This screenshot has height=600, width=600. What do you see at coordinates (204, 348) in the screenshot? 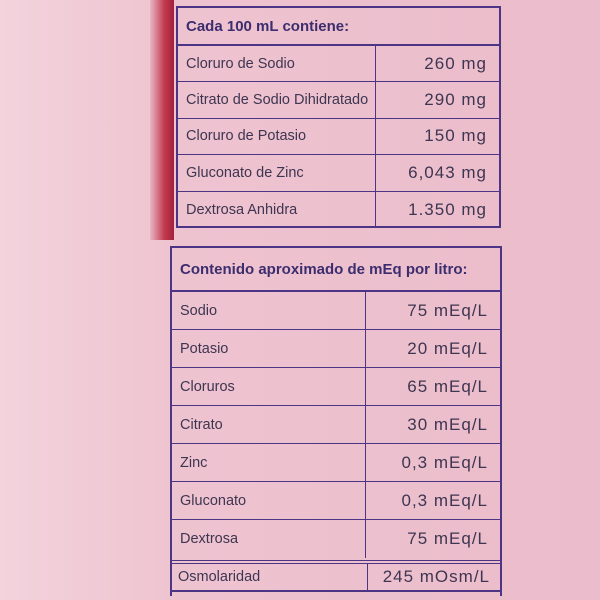
I see `row-label: Potasio` at bounding box center [204, 348].